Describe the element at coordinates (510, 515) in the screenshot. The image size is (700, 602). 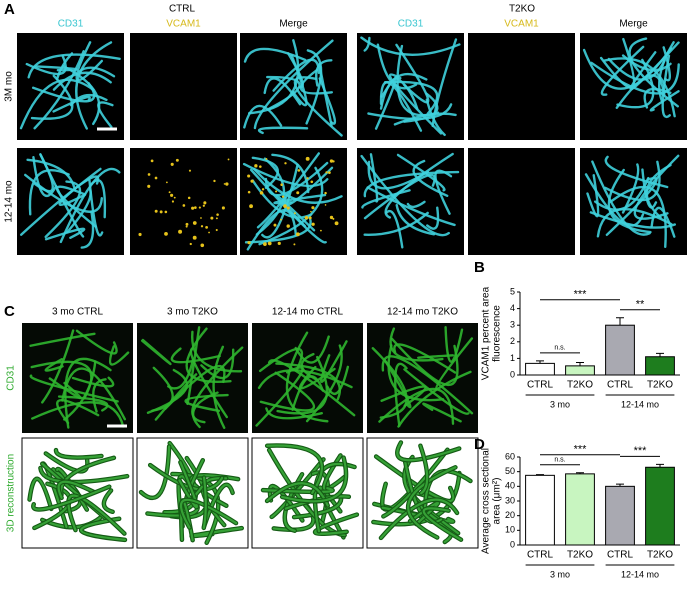
I see `y-tick-label: 20` at that location.